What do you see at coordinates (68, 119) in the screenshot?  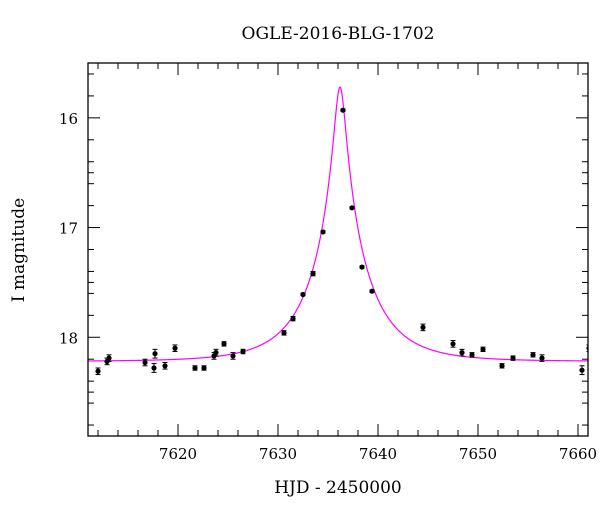 I see `y-tick-label: 16` at bounding box center [68, 119].